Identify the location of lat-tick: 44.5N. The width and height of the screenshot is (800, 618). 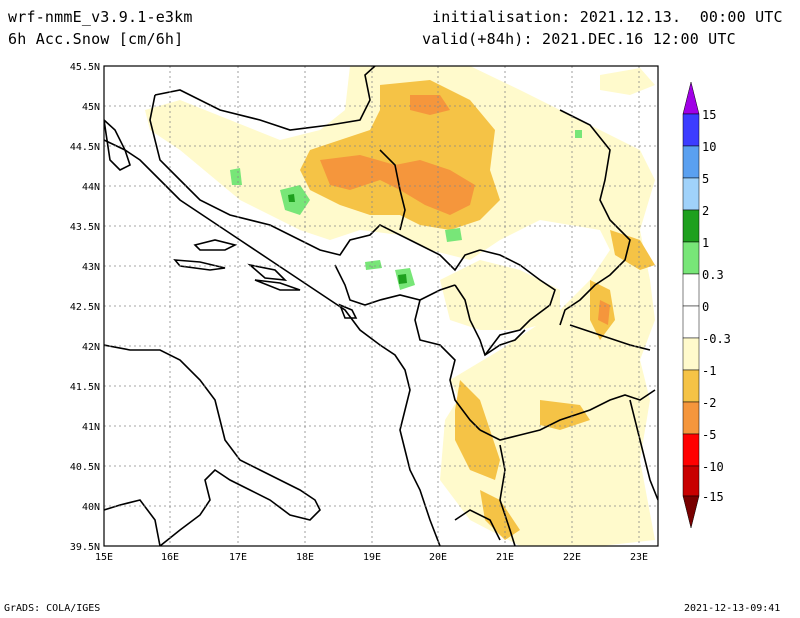
(85, 147).